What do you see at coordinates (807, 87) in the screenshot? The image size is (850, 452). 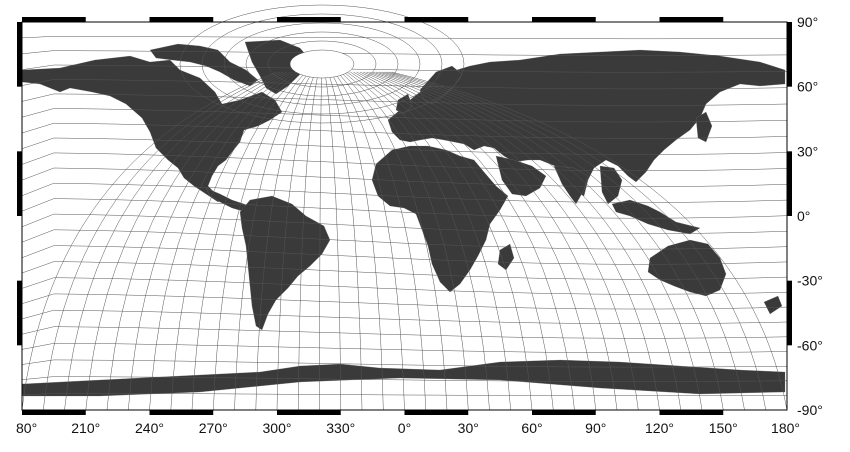 I see `latitude-label: 60°` at bounding box center [807, 87].